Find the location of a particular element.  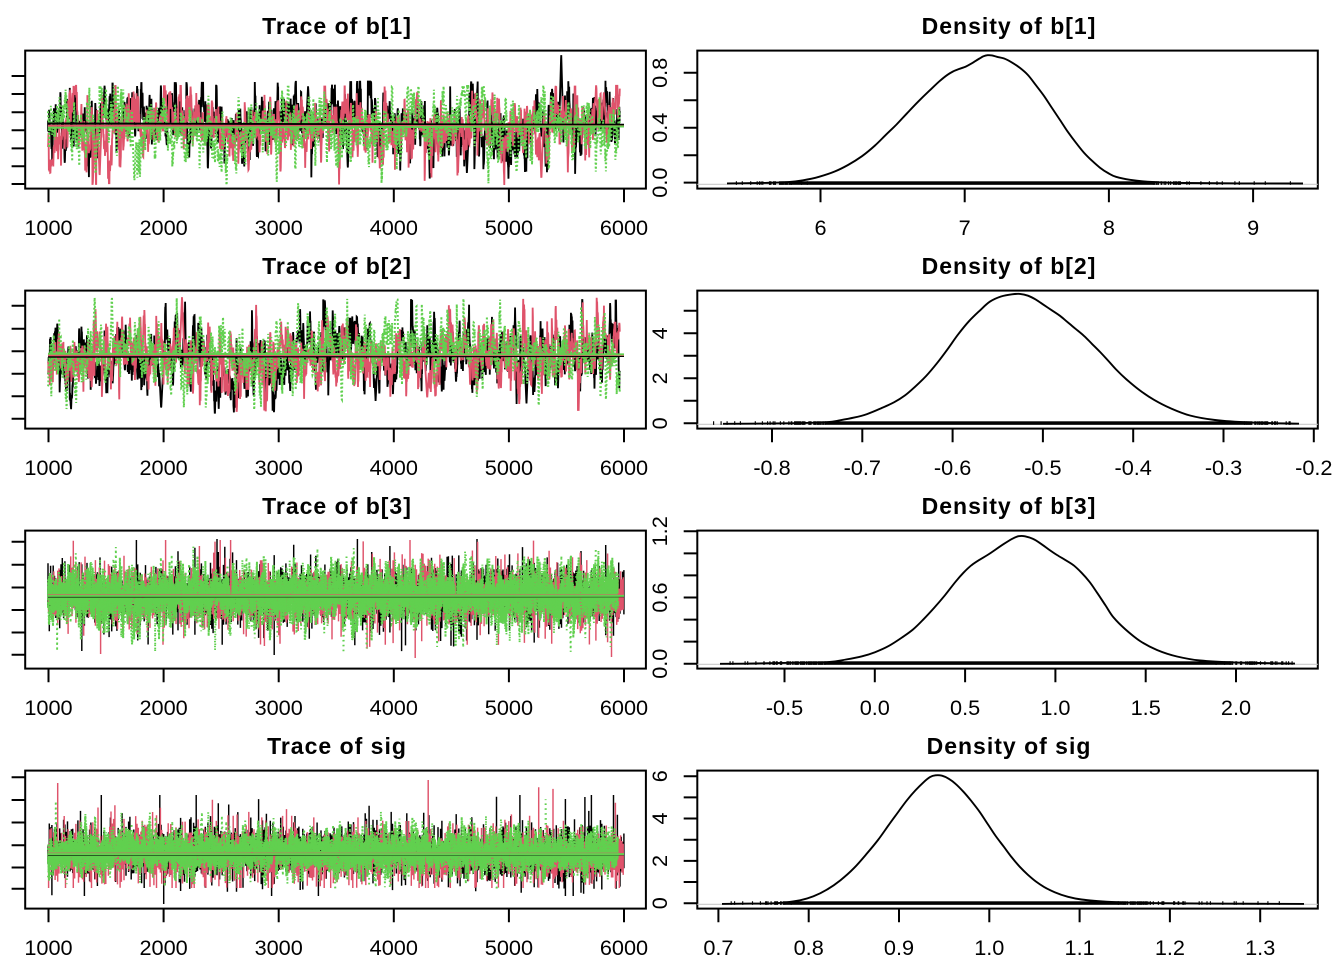

svg-text: -0.7 is located at coordinates (862, 467).